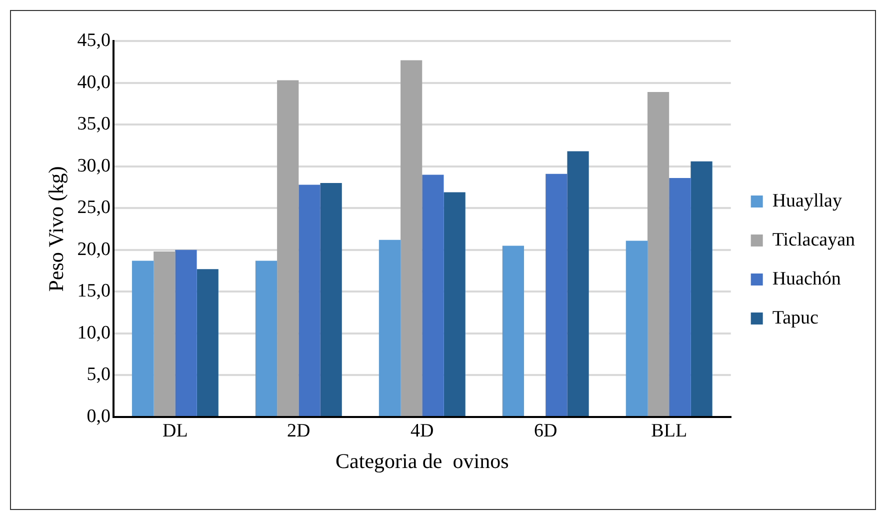 Image resolution: width=888 pixels, height=526 pixels. What do you see at coordinates (93, 291) in the screenshot?
I see `y-tick-label: 15,0` at bounding box center [93, 291].